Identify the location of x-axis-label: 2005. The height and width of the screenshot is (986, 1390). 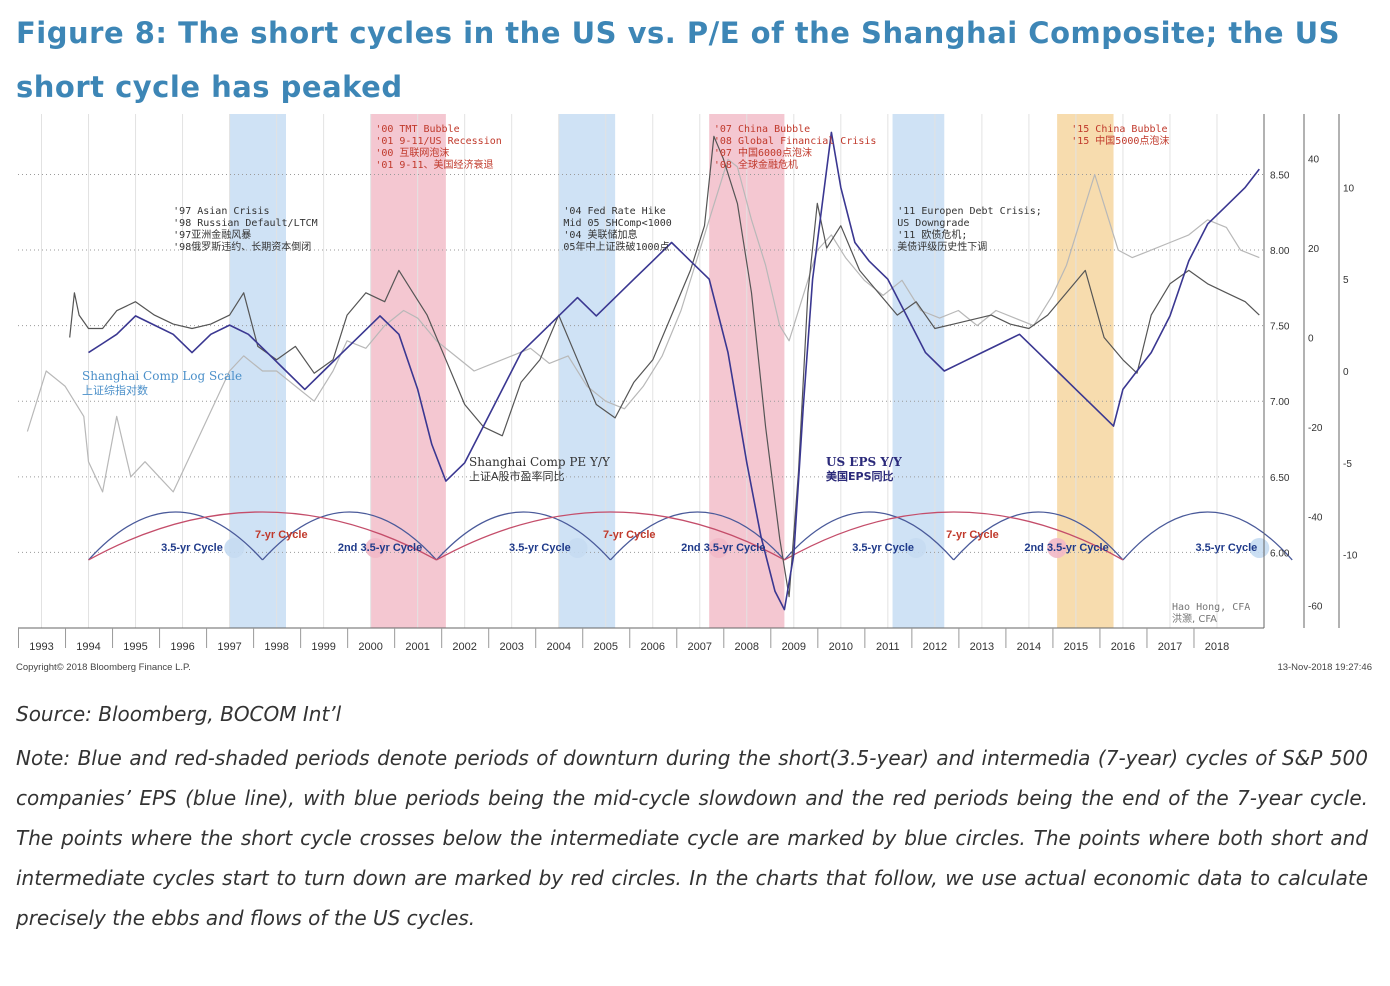
(605, 647).